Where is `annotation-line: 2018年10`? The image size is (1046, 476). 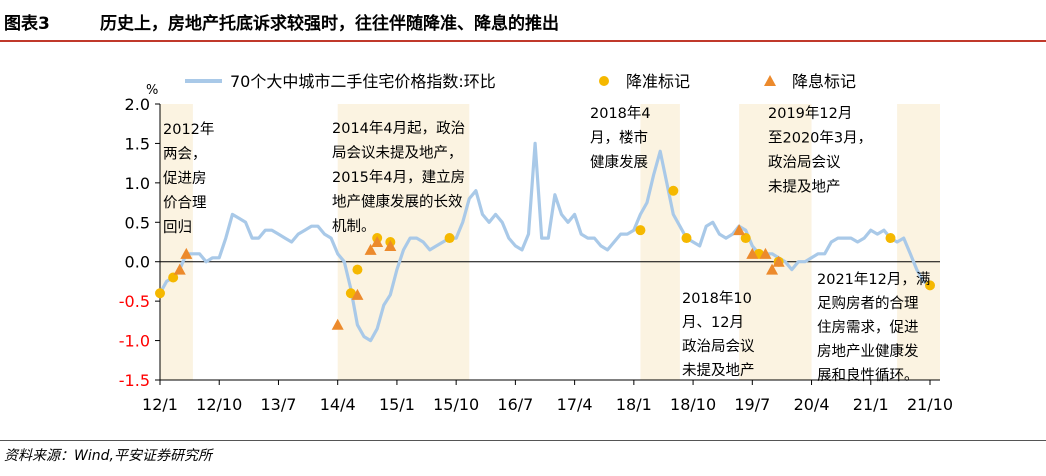 annotation-line: 2018年10 is located at coordinates (717, 298).